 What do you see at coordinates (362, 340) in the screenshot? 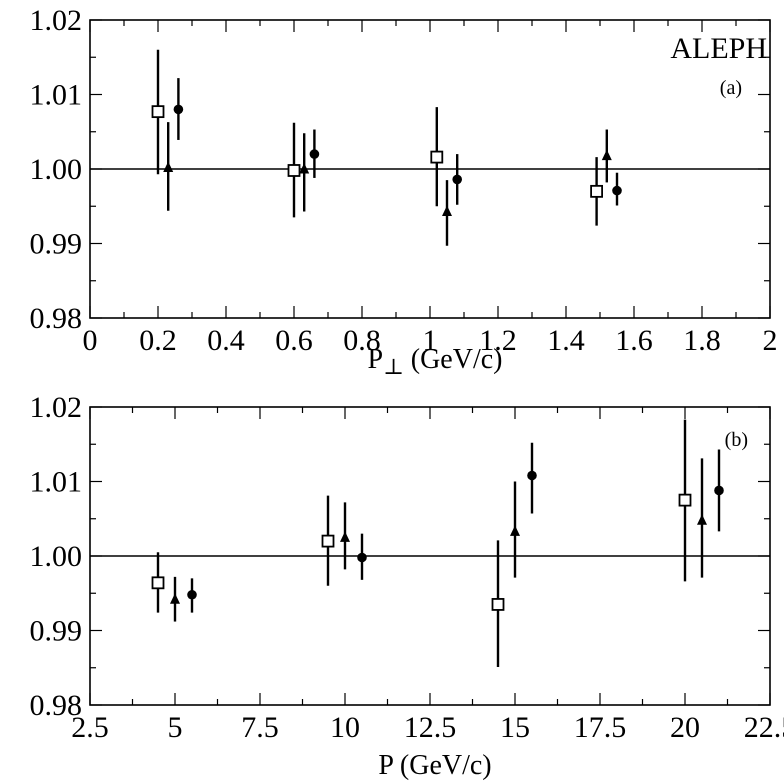
I see `x-tick-label: 0.8` at bounding box center [362, 340].